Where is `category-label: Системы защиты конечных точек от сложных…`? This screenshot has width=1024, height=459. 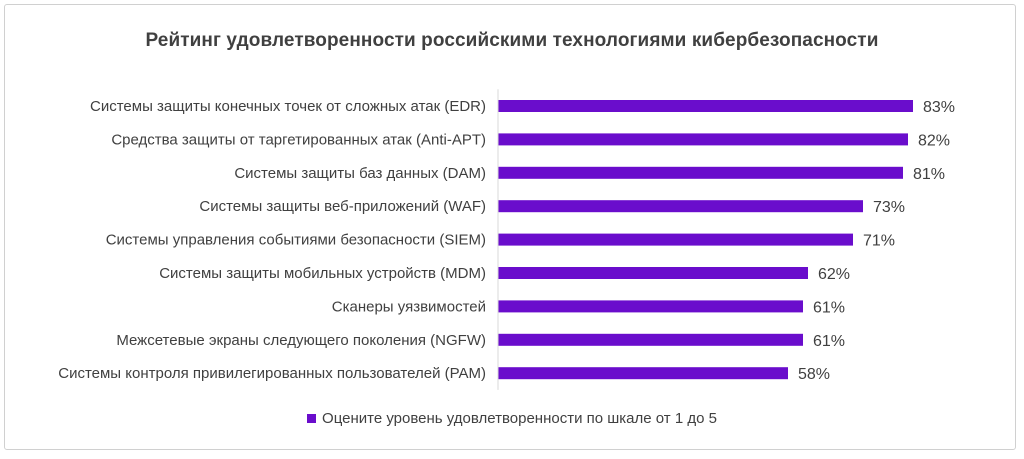
category-label: Системы защиты конечных точек от сложных… is located at coordinates (288, 106).